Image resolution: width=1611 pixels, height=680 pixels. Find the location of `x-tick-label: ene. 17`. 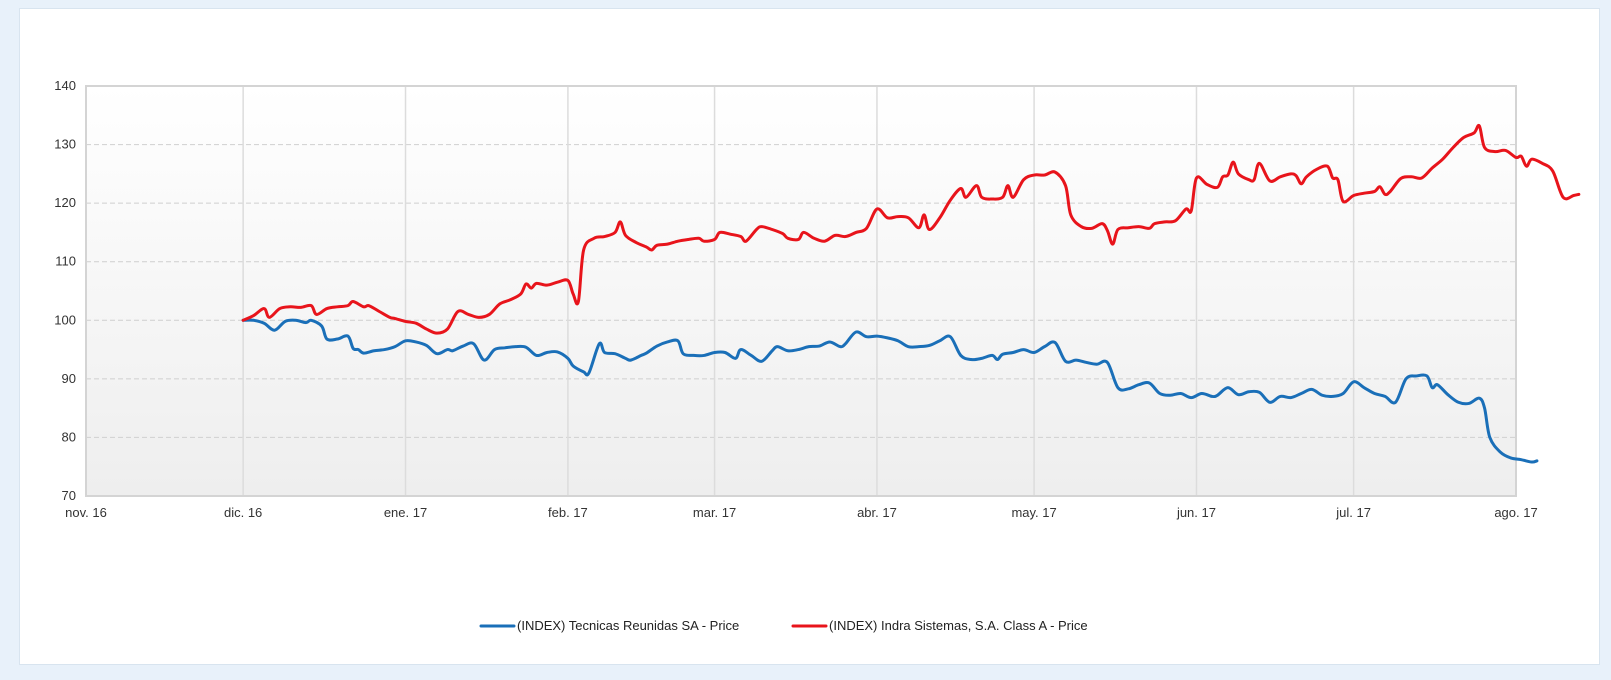

x-tick-label: ene. 17 is located at coordinates (405, 512).